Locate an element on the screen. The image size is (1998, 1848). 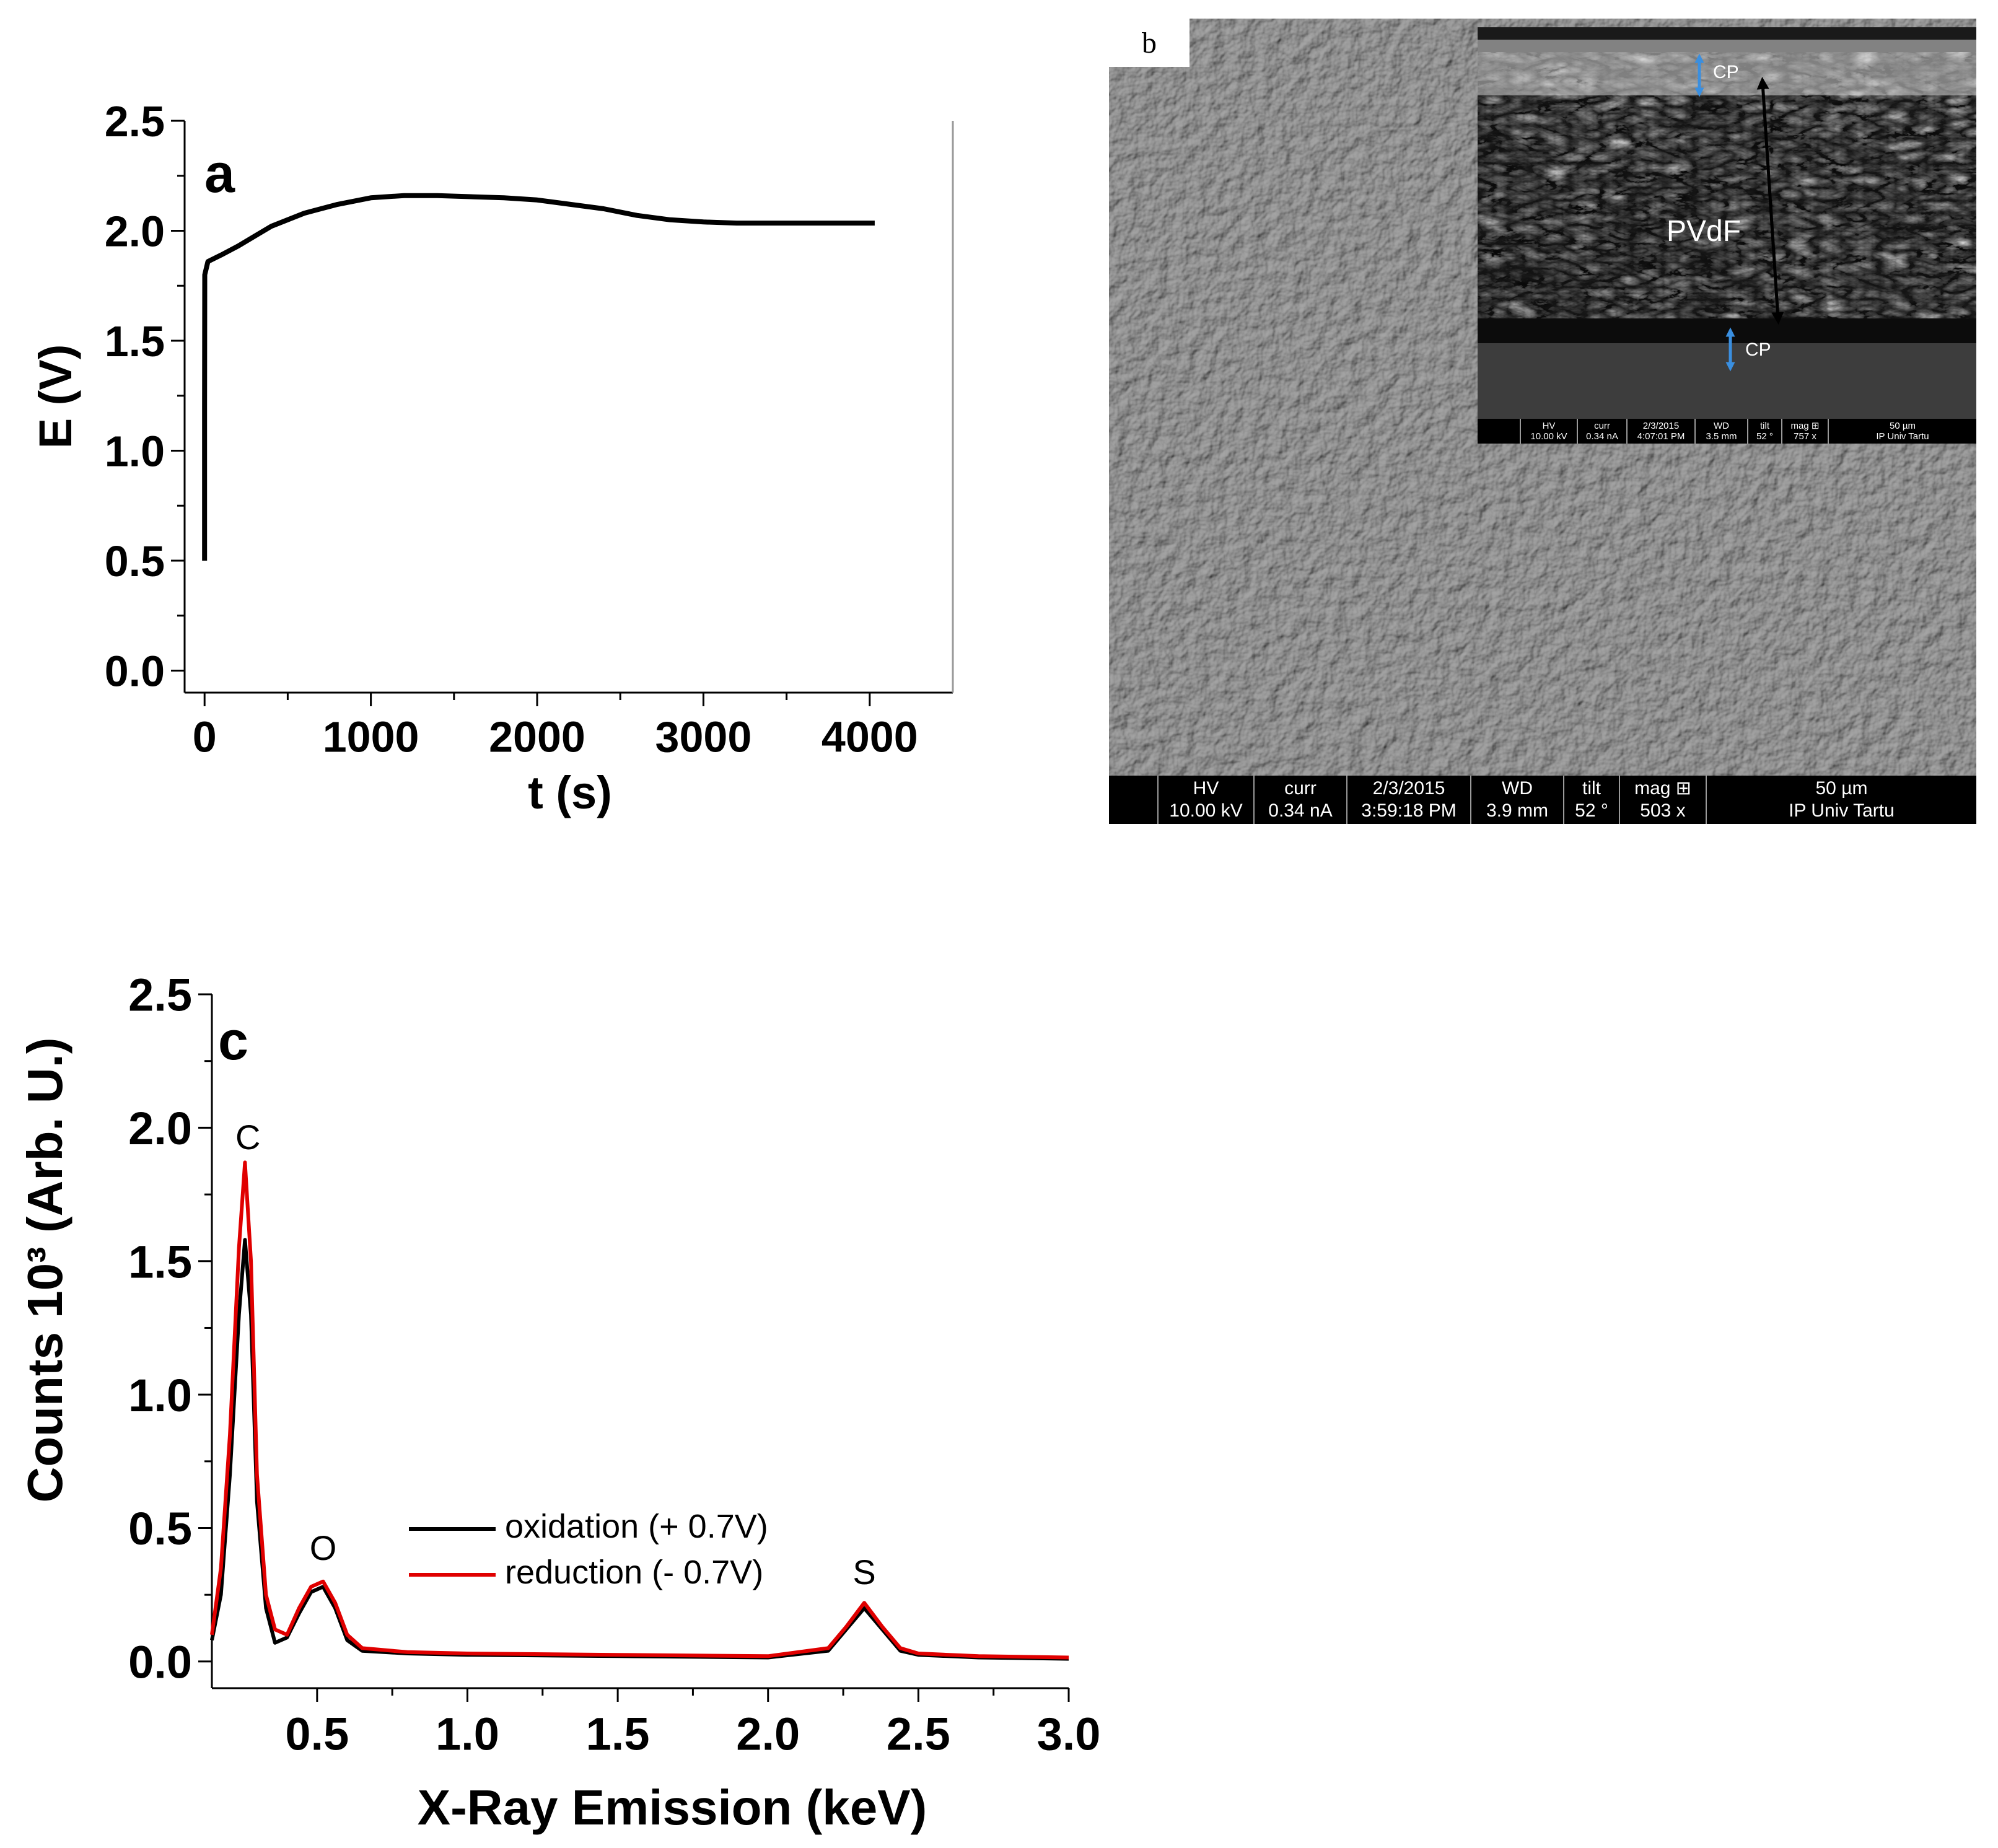
x-tick-label: 1.5 is located at coordinates (618, 1735).